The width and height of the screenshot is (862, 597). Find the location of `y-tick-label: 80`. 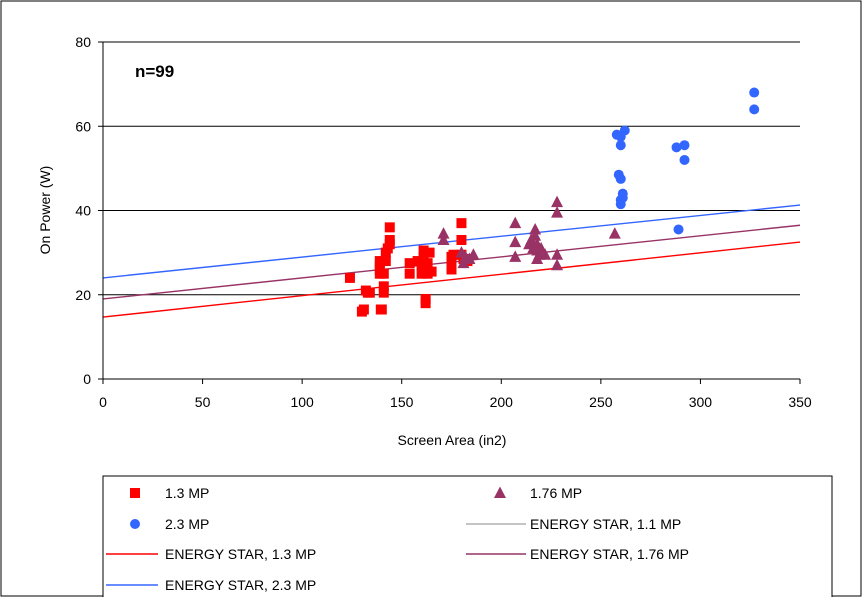

y-tick-label: 80 is located at coordinates (83, 42).